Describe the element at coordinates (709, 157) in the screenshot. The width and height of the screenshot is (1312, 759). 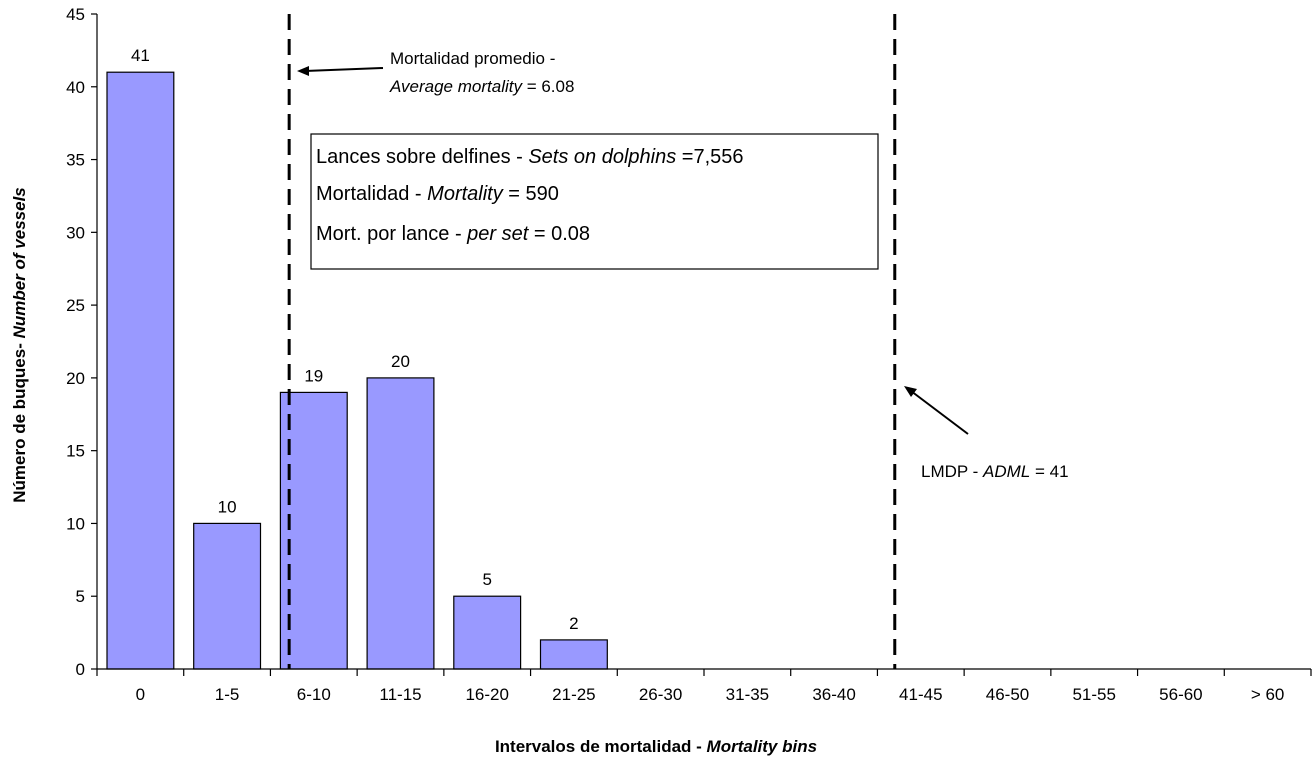
I see `stats-sets-value: =7,556` at that location.